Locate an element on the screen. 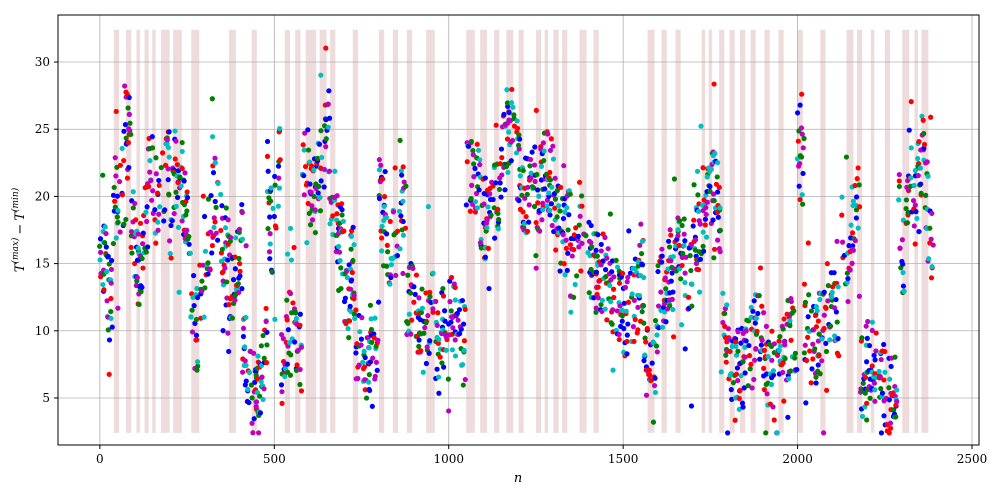 This screenshot has height=500, width=1000. y-axis-label-sup-1: (max) is located at coordinates (15, 250).